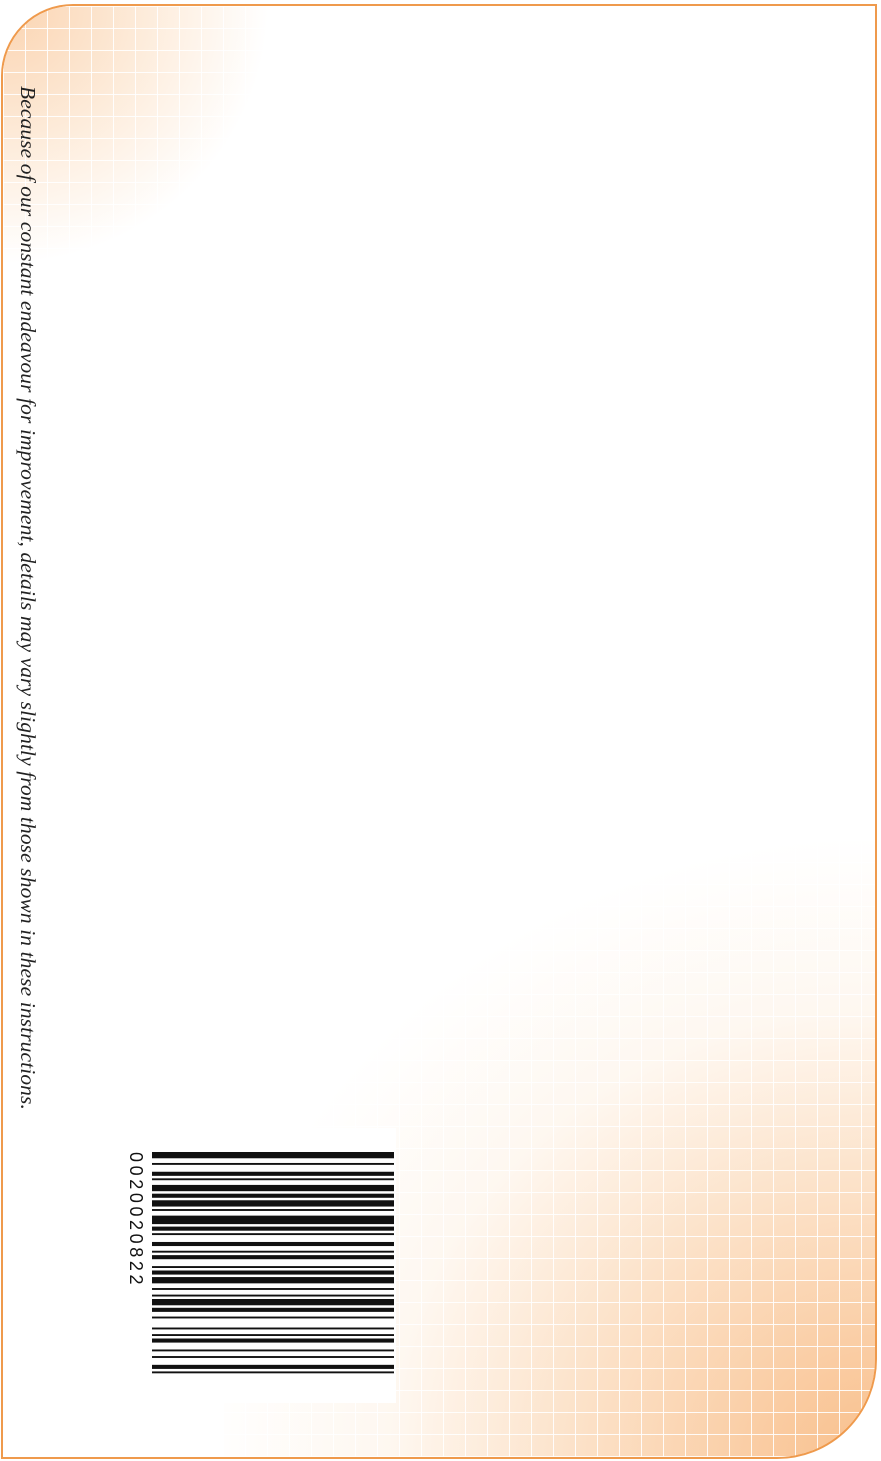  What do you see at coordinates (136, 1220) in the screenshot?
I see `barcode-number: 0020020822` at bounding box center [136, 1220].